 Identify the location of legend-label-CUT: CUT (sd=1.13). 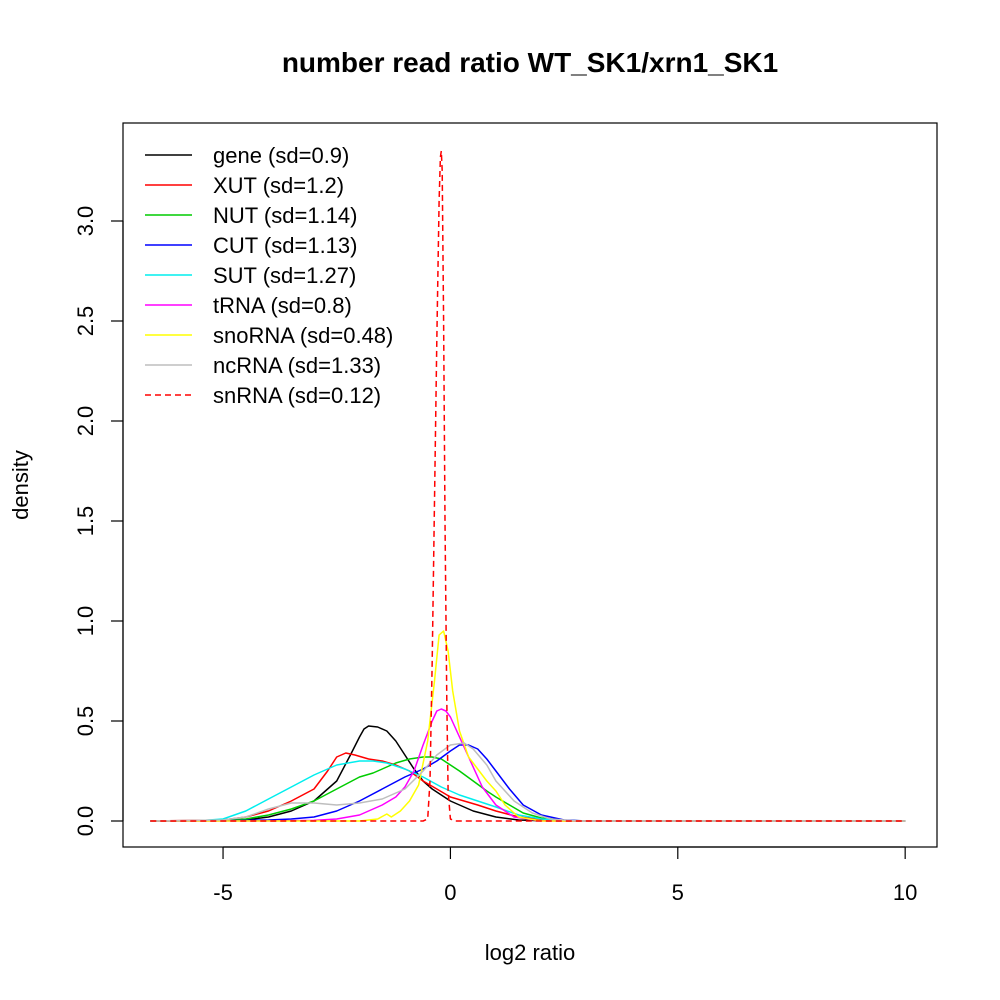
(285, 245).